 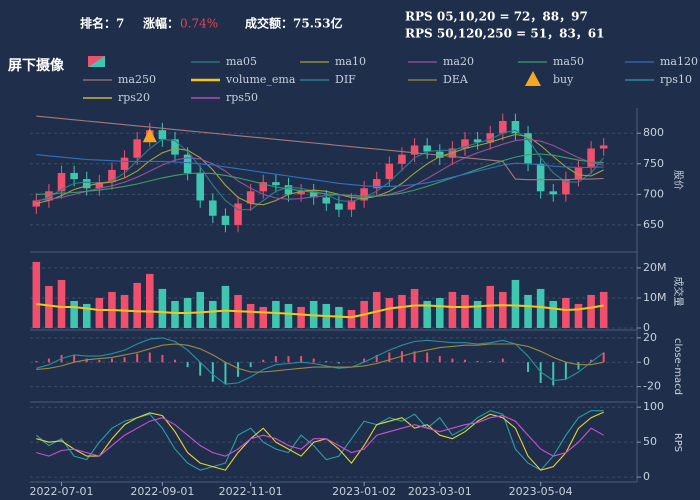 I want to click on legend-label: ma250, so click(x=137, y=79).